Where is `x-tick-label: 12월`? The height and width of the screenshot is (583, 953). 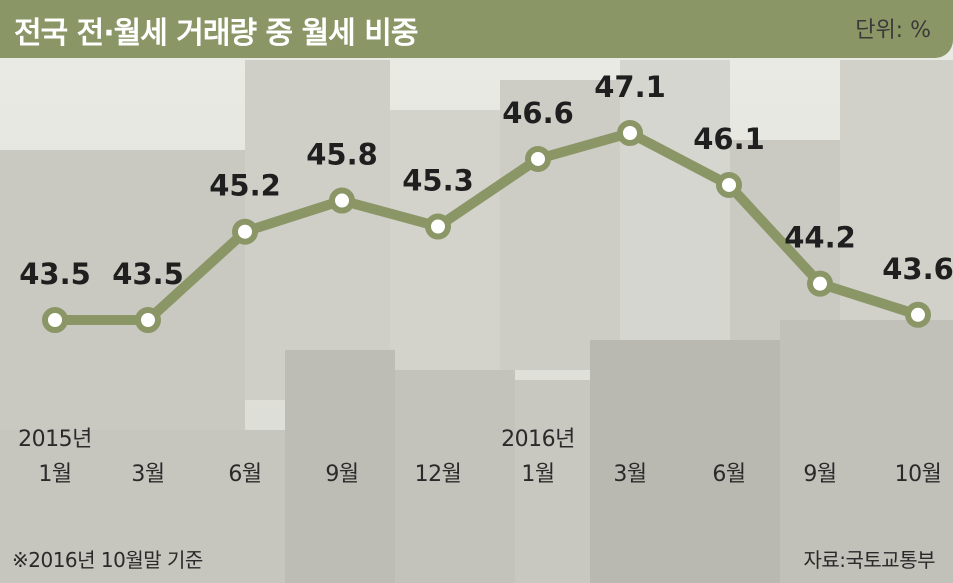 x-tick-label: 12월 is located at coordinates (438, 474).